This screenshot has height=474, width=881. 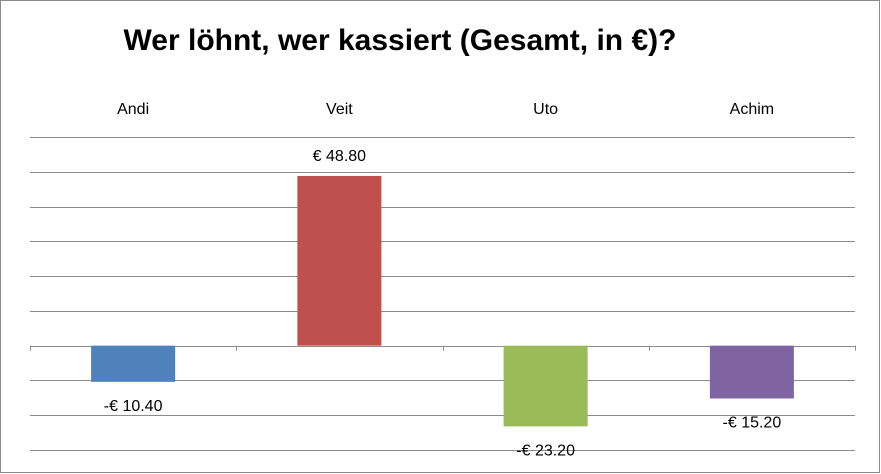 What do you see at coordinates (752, 423) in the screenshot?
I see `value-label: -€ 15.20` at bounding box center [752, 423].